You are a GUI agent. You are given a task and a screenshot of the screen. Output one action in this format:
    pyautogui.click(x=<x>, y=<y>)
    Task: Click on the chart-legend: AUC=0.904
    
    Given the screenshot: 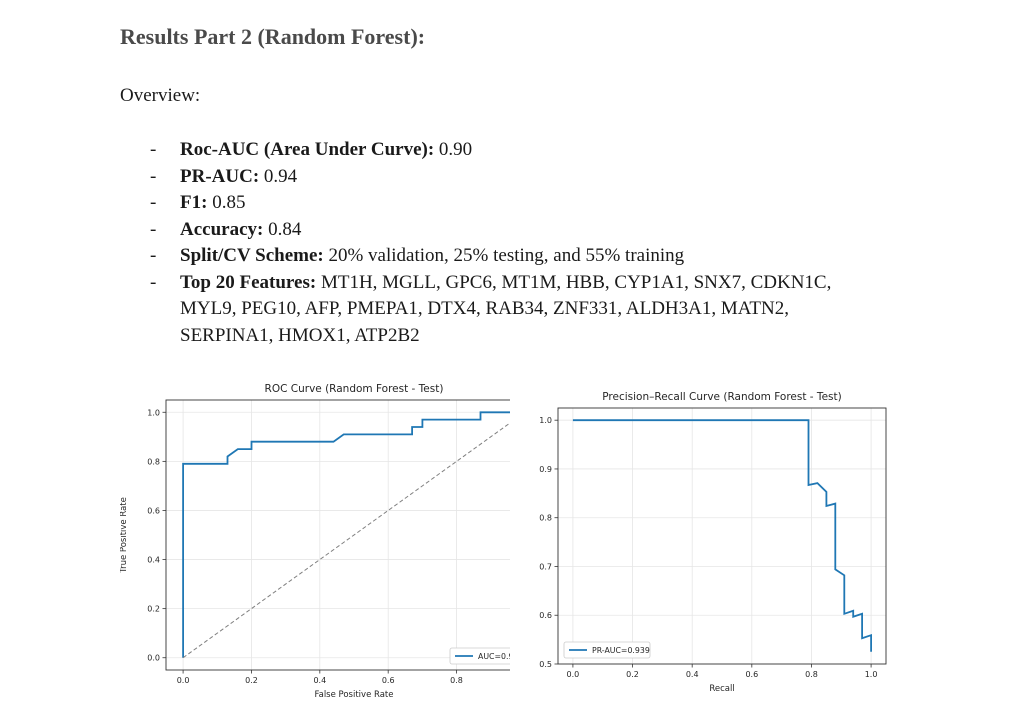 What is the action you would take?
    pyautogui.click(x=479, y=656)
    